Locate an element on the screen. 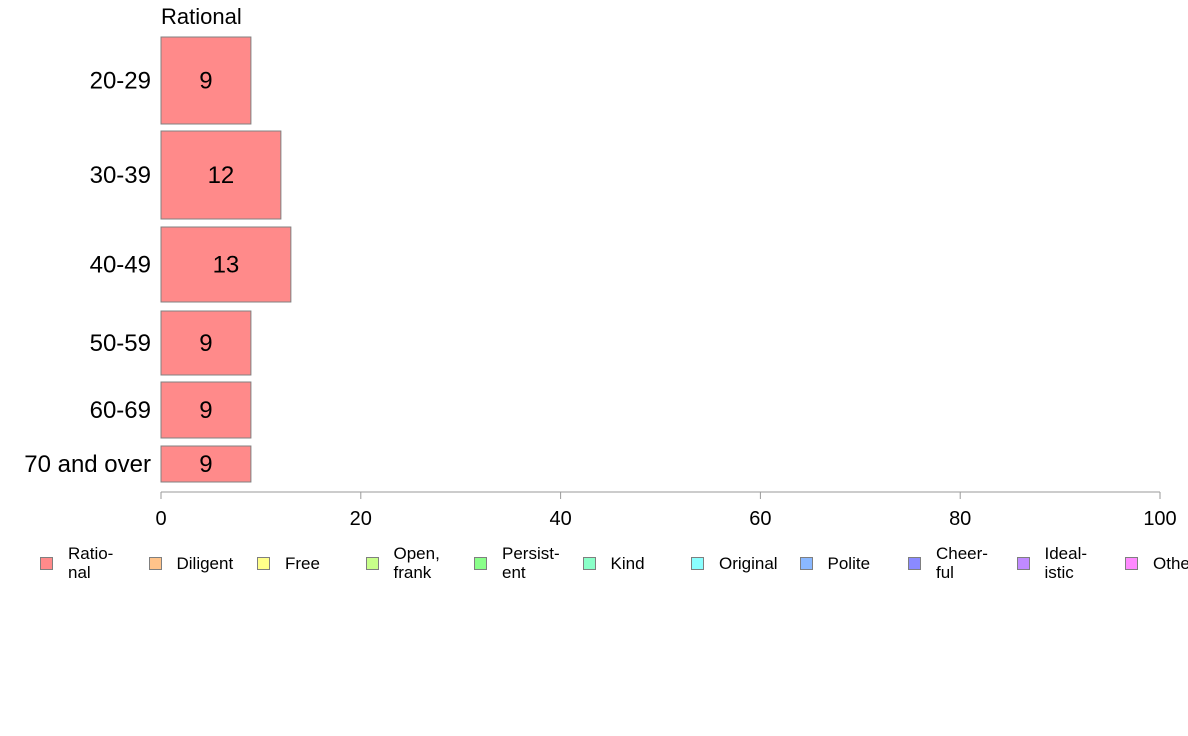  legend-label: Open, frank is located at coordinates (416, 563).